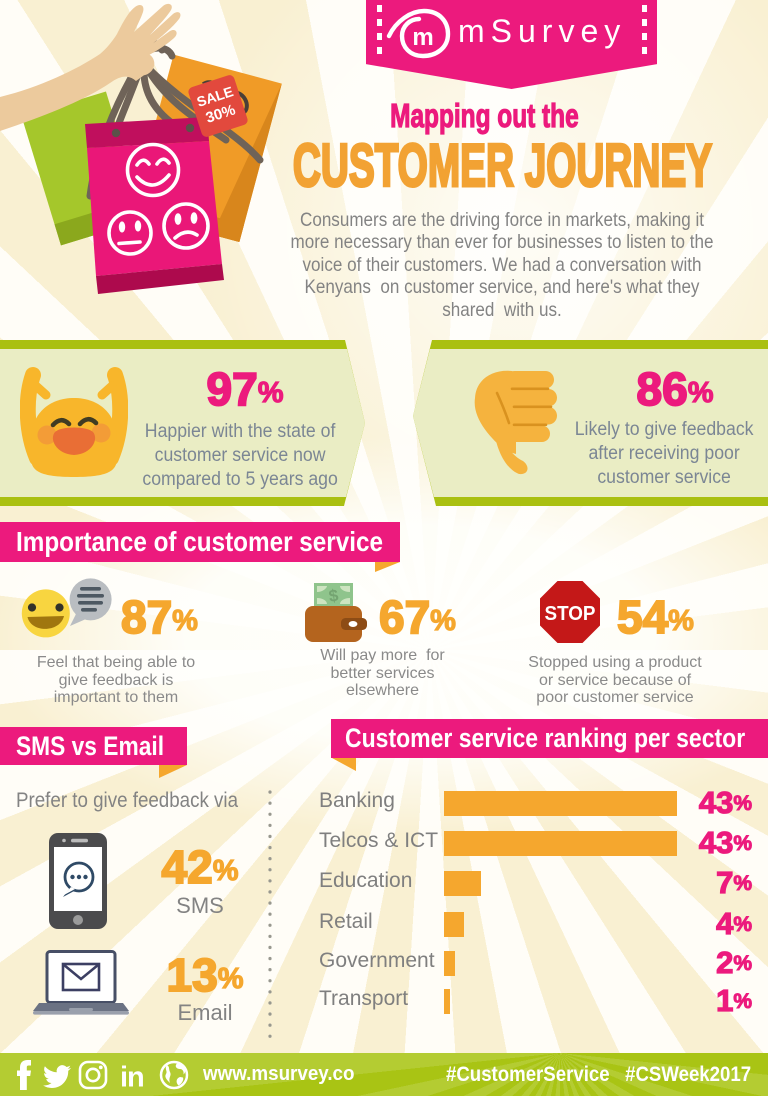 The height and width of the screenshot is (1096, 768). Describe the element at coordinates (570, 613) in the screenshot. I see `svg-text: STOP` at that location.